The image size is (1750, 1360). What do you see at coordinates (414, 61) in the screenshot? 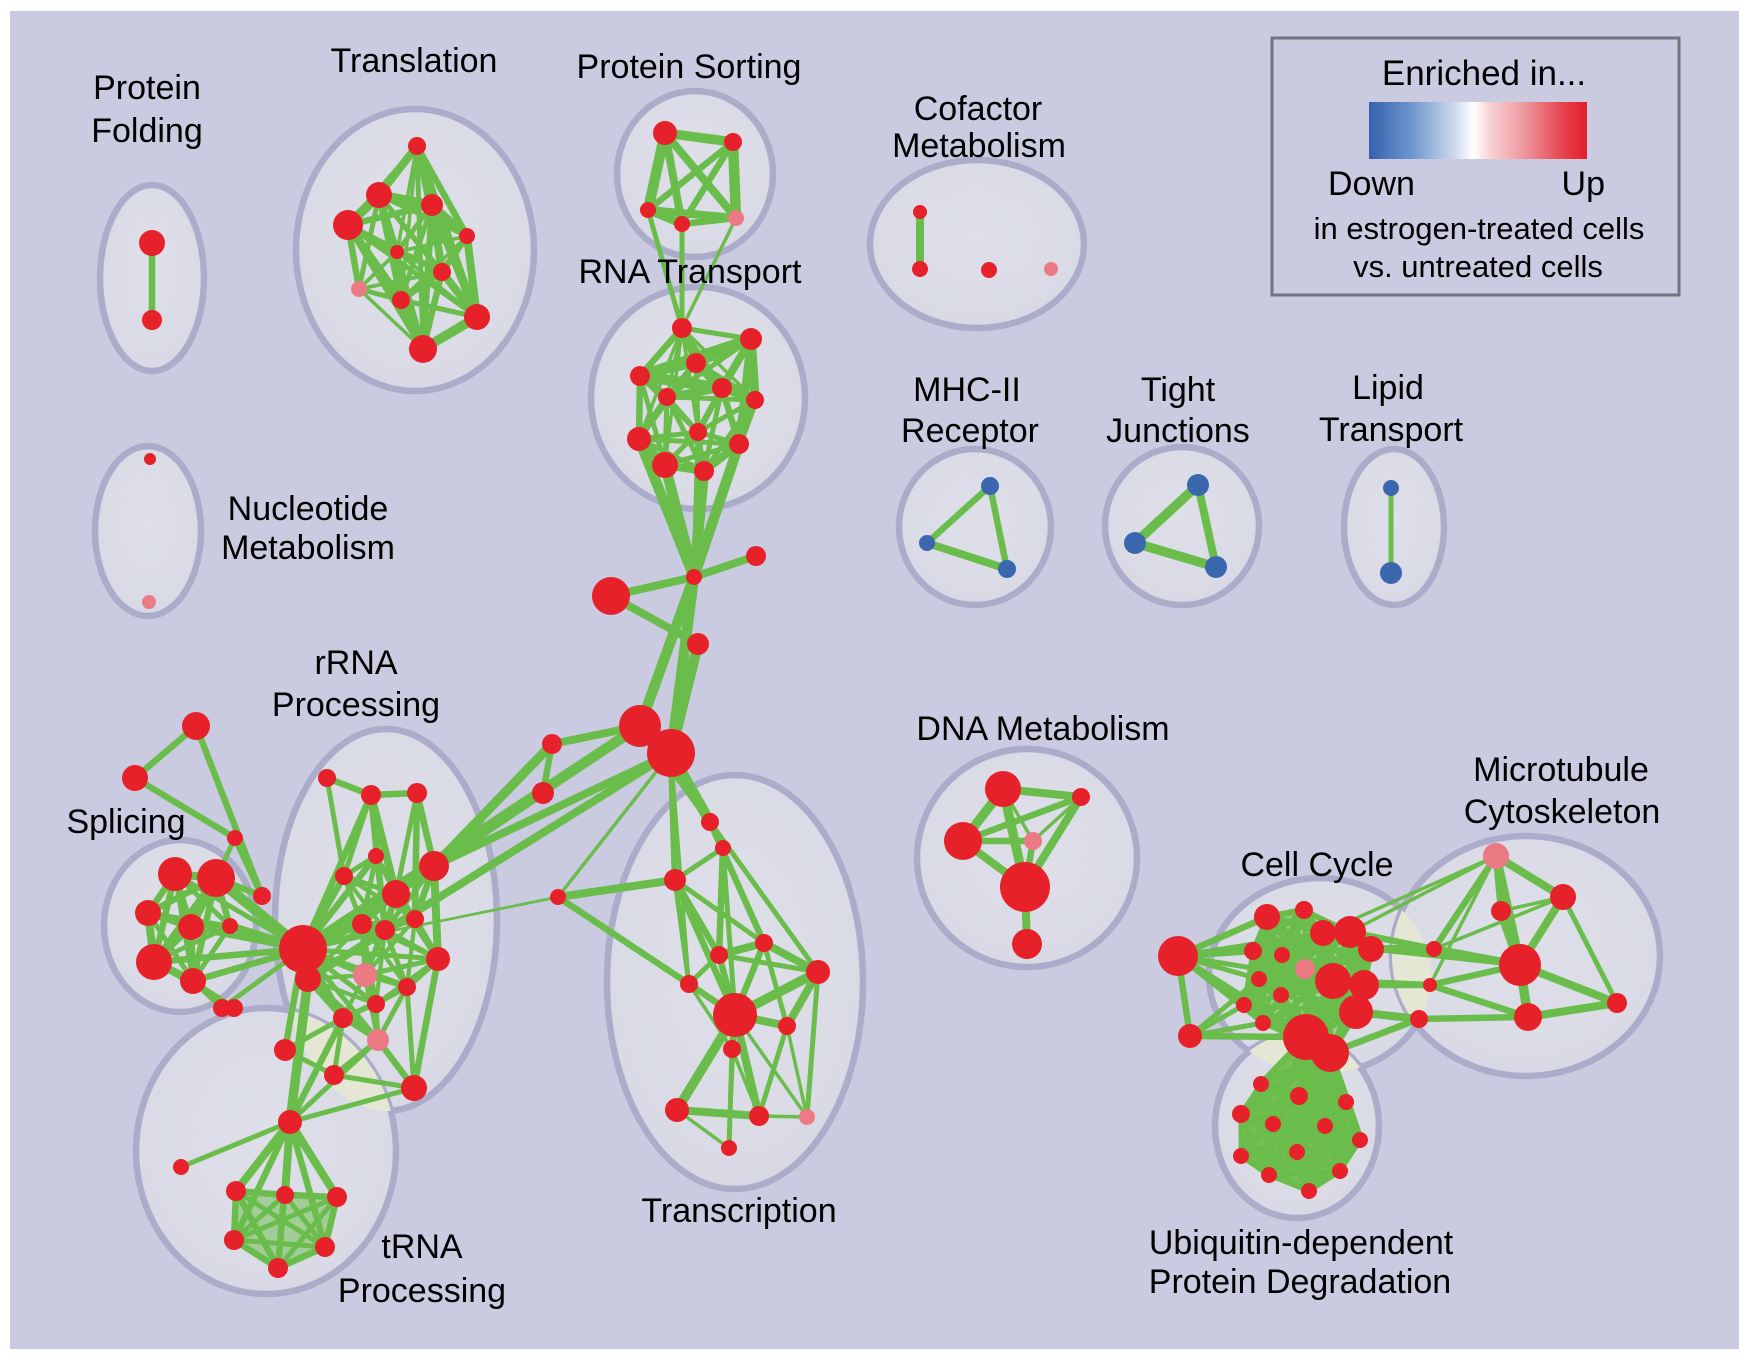
I see `svg-text: Translation` at bounding box center [414, 61].